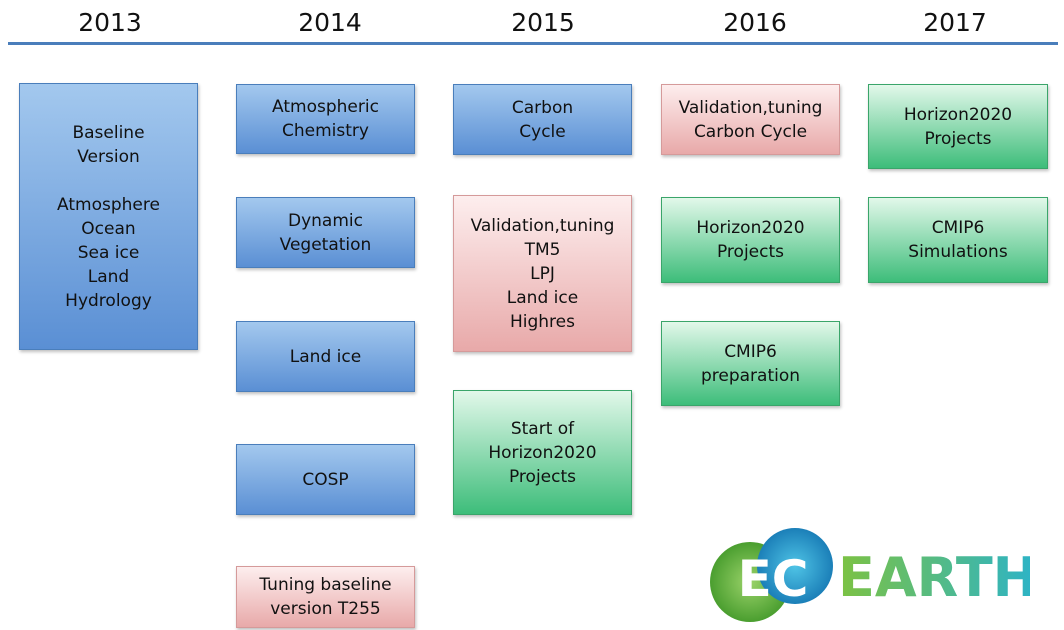 The height and width of the screenshot is (630, 1064). What do you see at coordinates (325, 609) in the screenshot?
I see `box-text: version T255` at bounding box center [325, 609].